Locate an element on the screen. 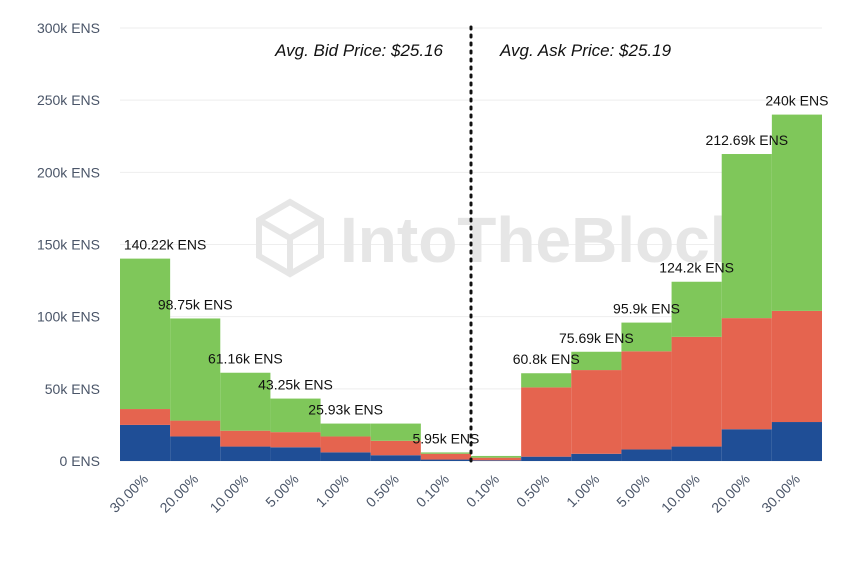  data-label: 61.16k ENS is located at coordinates (245, 359).